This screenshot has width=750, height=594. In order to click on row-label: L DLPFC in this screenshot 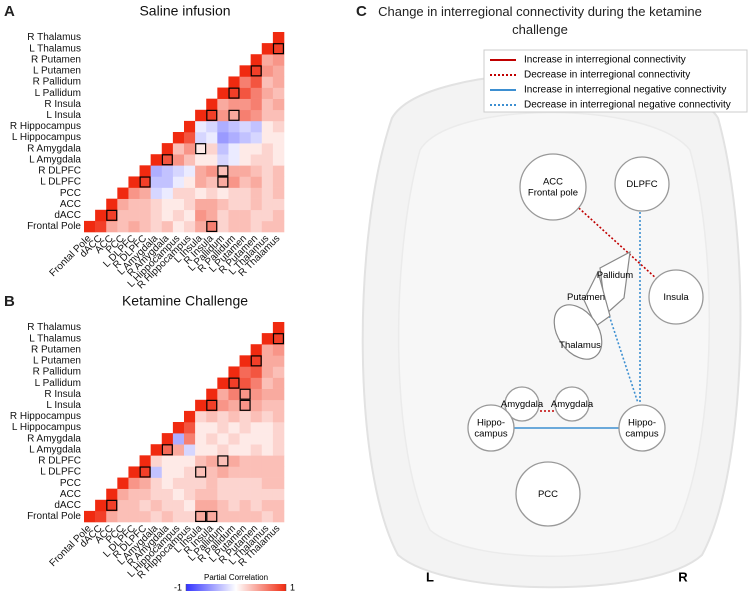, I will do `click(60, 472)`.